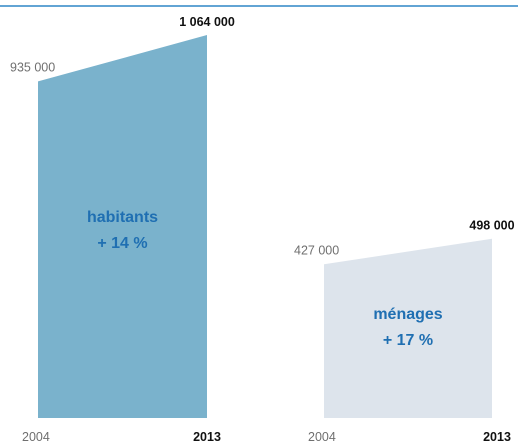  I want to click on menages-value-2013: 498 000, so click(491, 226).